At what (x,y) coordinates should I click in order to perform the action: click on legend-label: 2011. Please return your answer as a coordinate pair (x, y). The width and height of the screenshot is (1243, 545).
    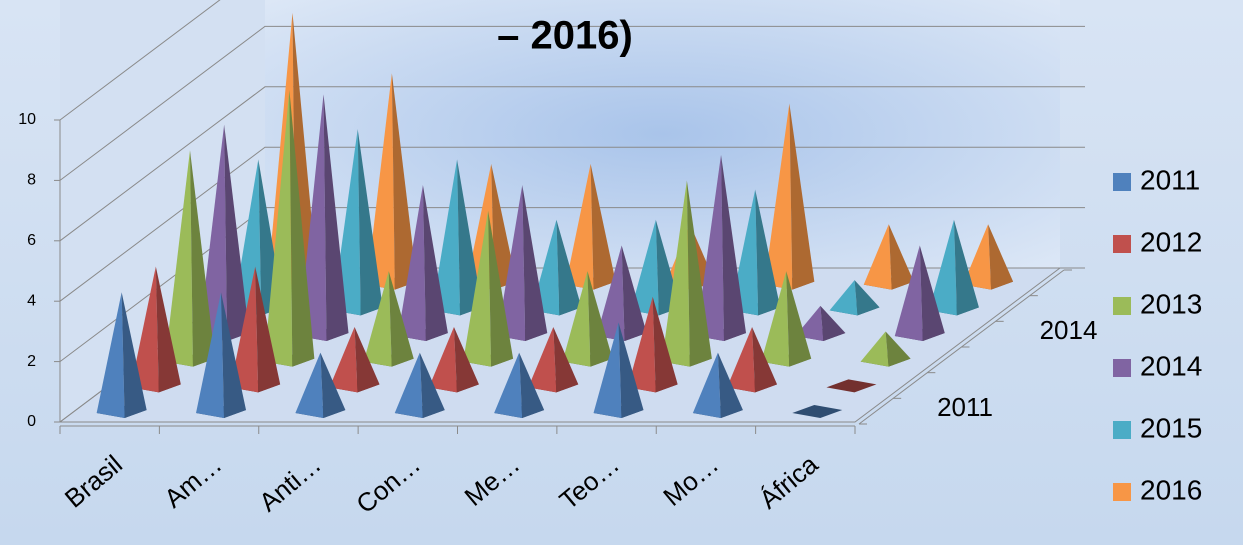
    Looking at the image, I should click on (1170, 179).